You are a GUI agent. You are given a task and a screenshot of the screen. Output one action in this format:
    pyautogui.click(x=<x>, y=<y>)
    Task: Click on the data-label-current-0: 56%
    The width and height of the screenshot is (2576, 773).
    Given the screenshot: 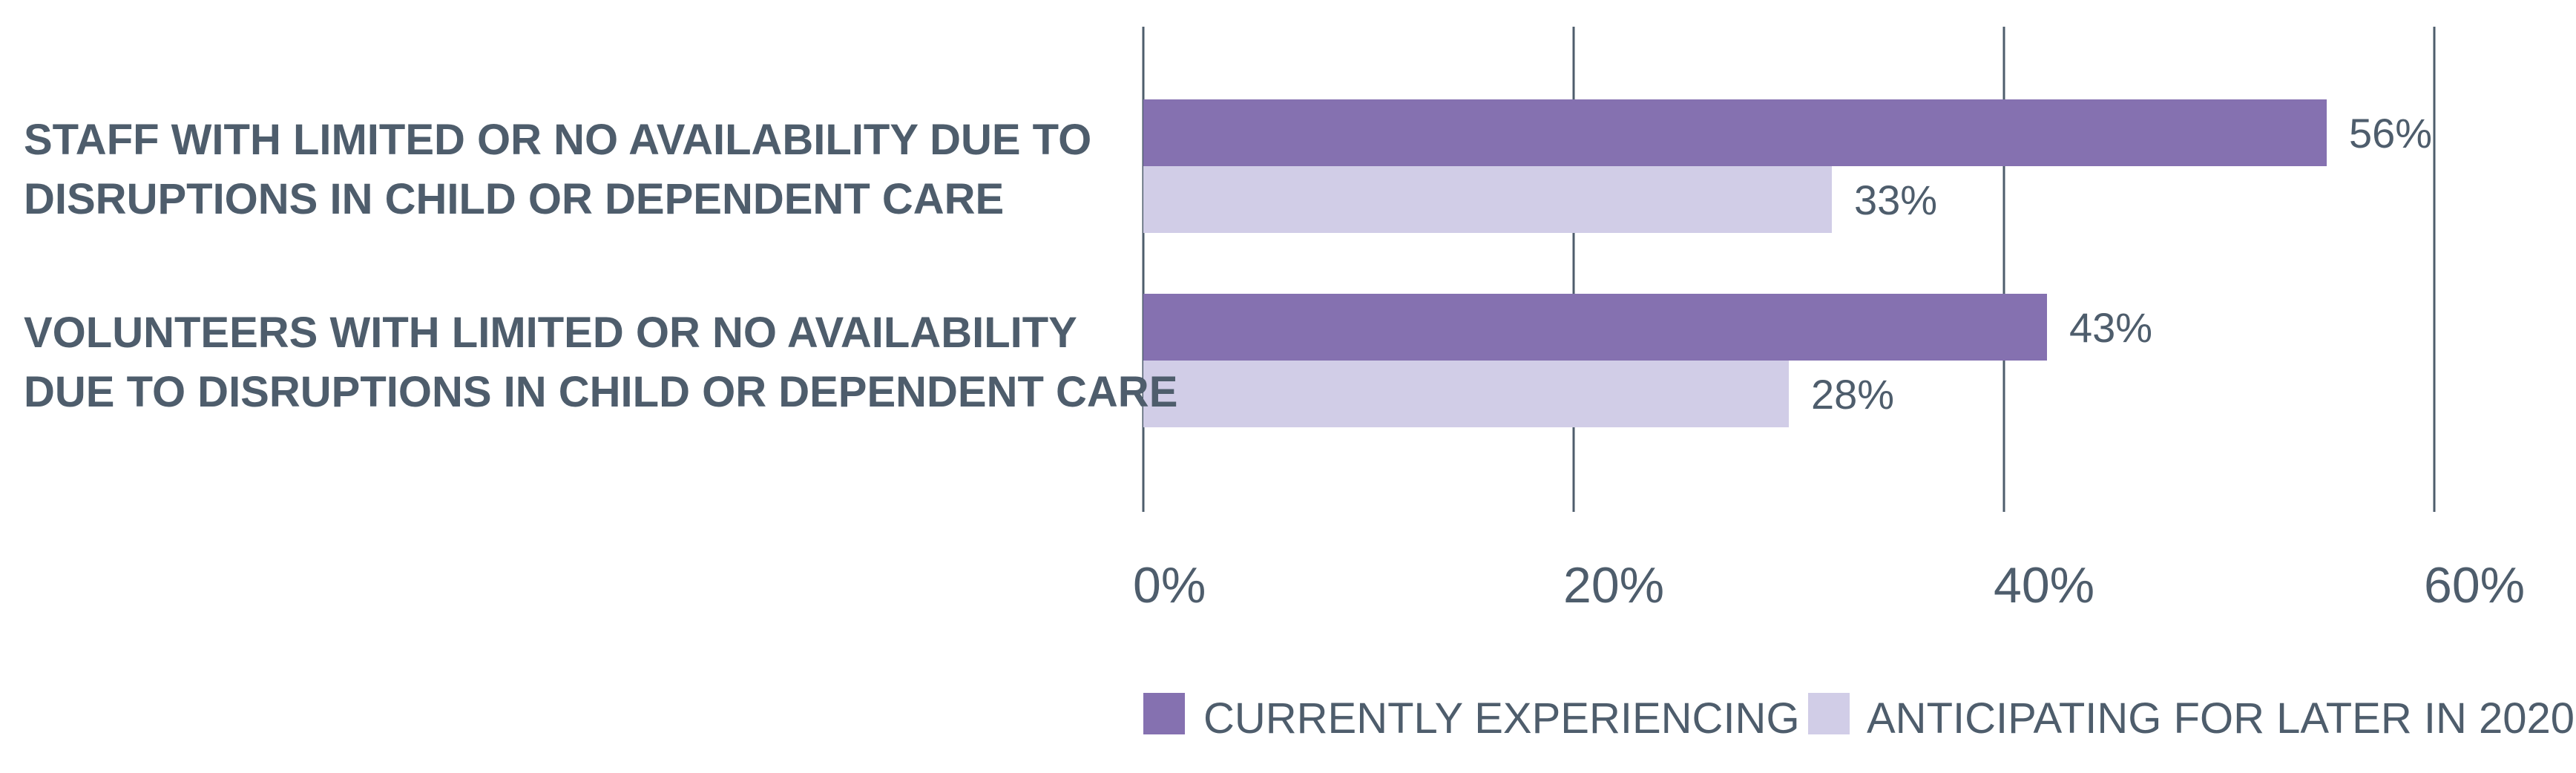 What is the action you would take?
    pyautogui.click(x=2390, y=133)
    